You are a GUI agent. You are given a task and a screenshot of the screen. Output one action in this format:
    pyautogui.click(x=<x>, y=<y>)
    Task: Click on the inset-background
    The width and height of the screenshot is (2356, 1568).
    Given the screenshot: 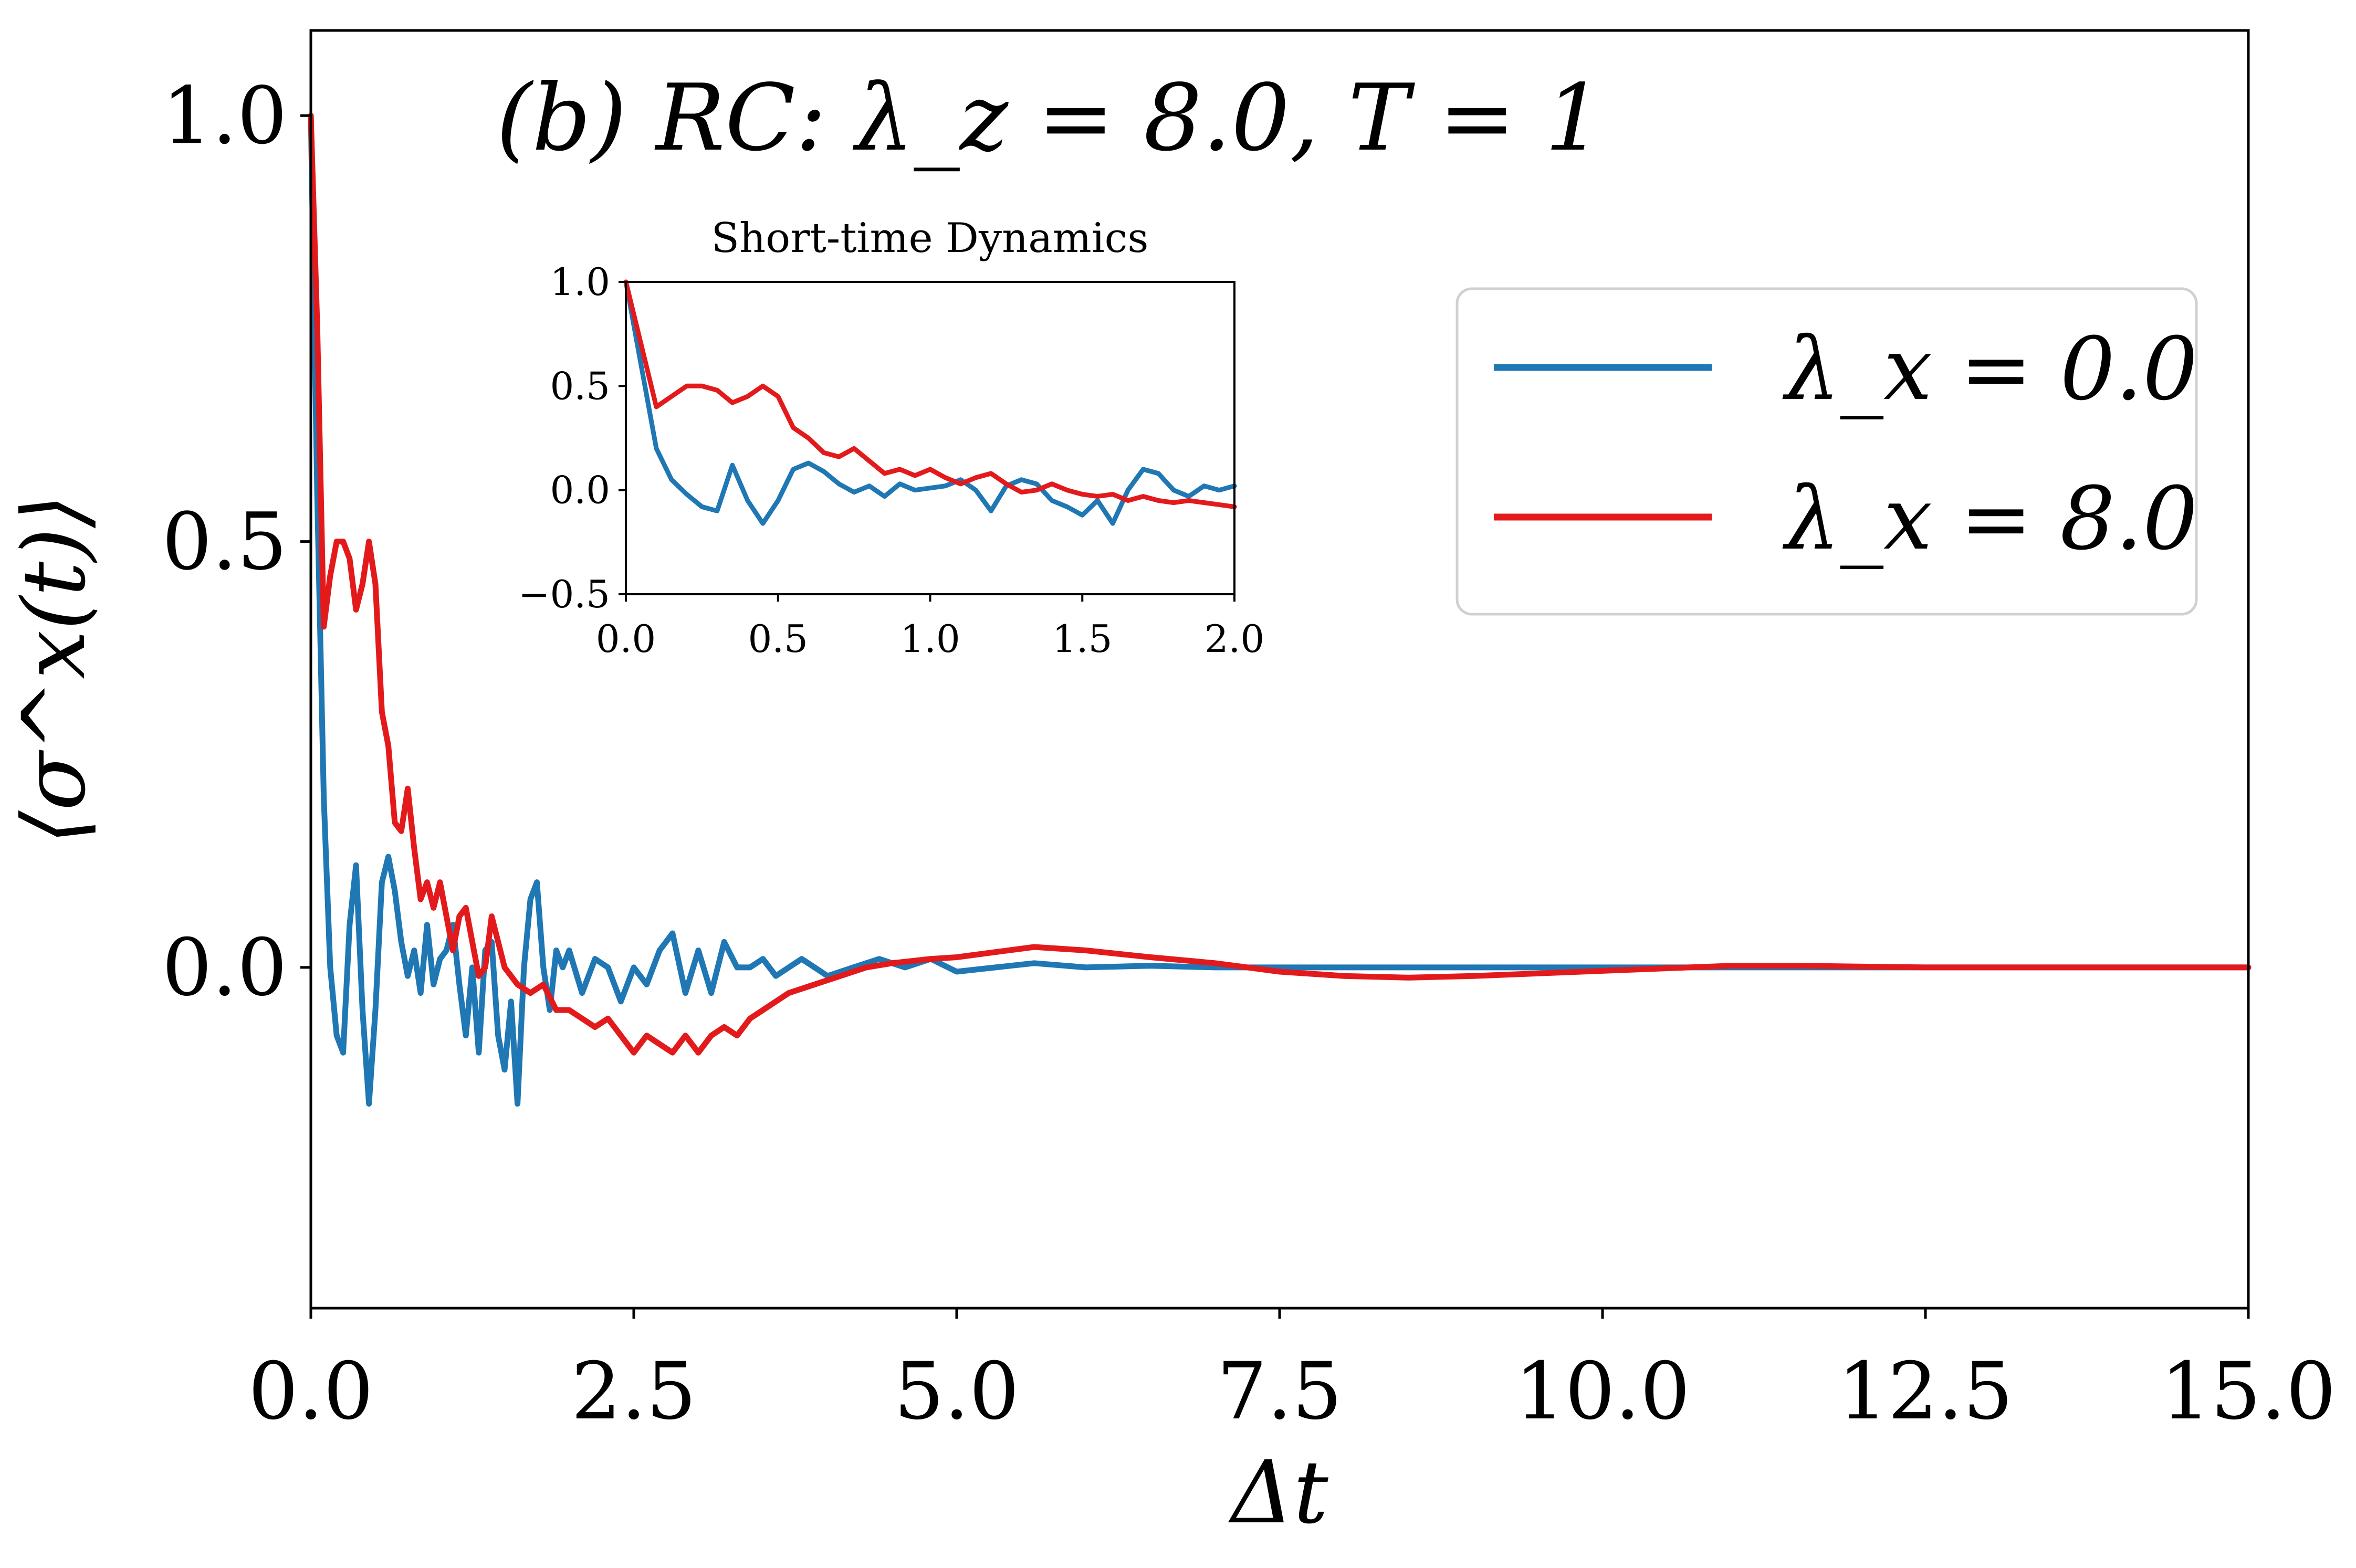 What is the action you would take?
    pyautogui.click(x=930, y=438)
    